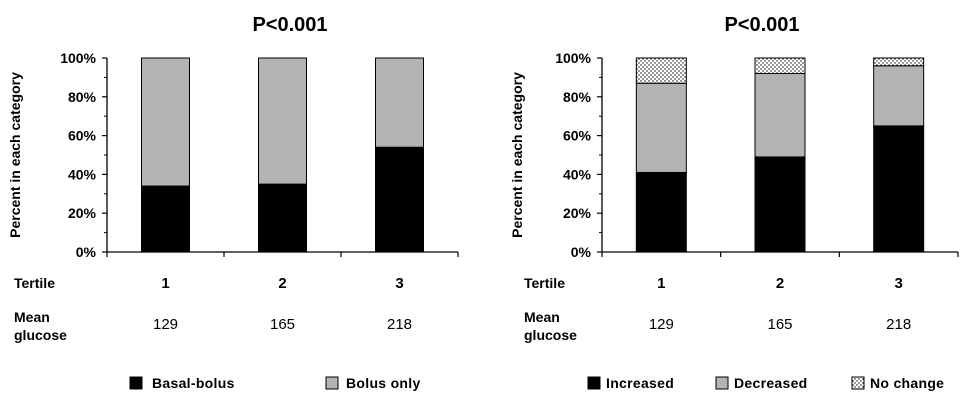 The width and height of the screenshot is (968, 394). Describe the element at coordinates (907, 383) in the screenshot. I see `legend-label: No change` at that location.